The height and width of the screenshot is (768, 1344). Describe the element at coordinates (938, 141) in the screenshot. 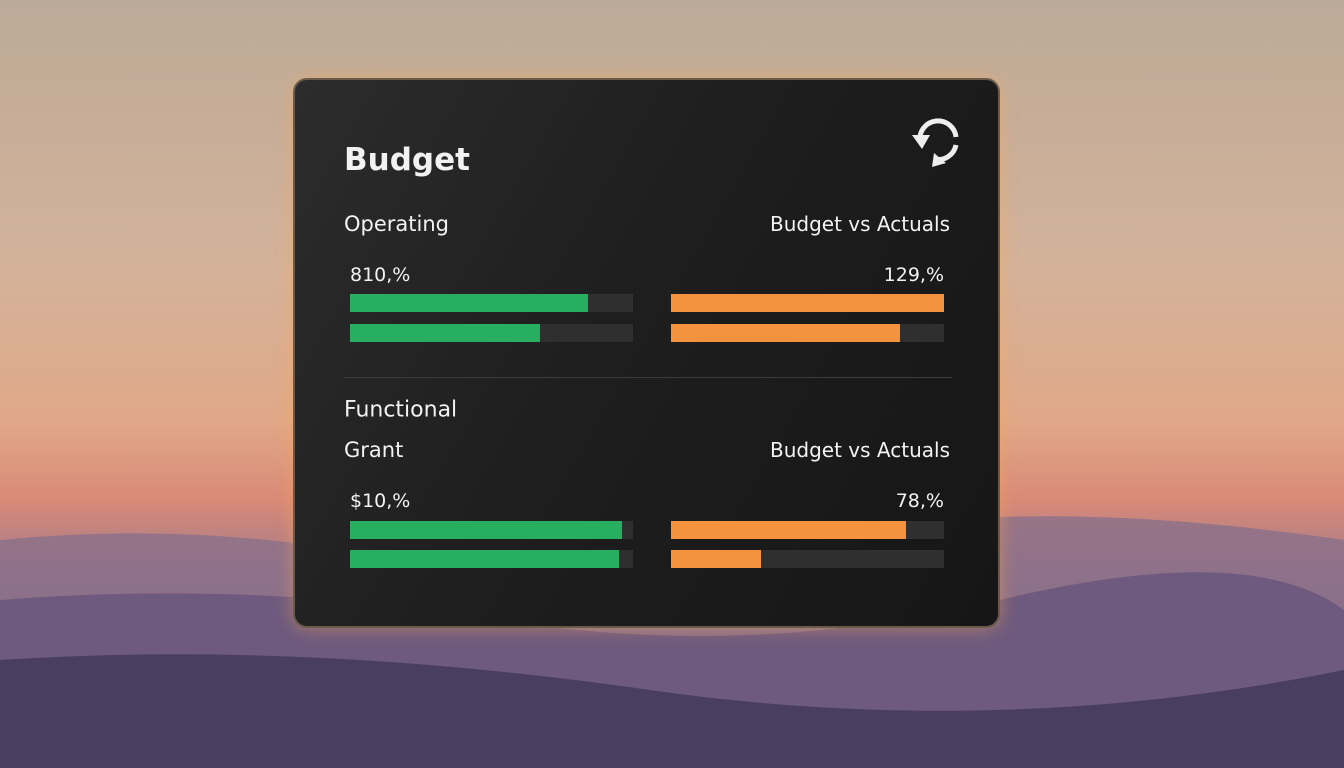

I see `refresh-button` at that location.